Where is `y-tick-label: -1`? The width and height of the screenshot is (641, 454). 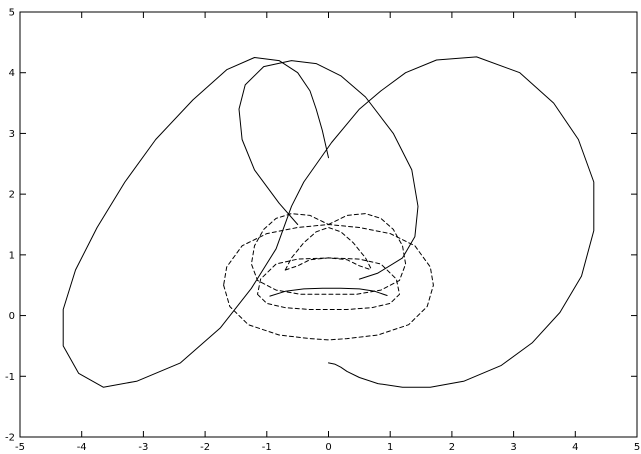 y-tick-label: -1 is located at coordinates (10, 377).